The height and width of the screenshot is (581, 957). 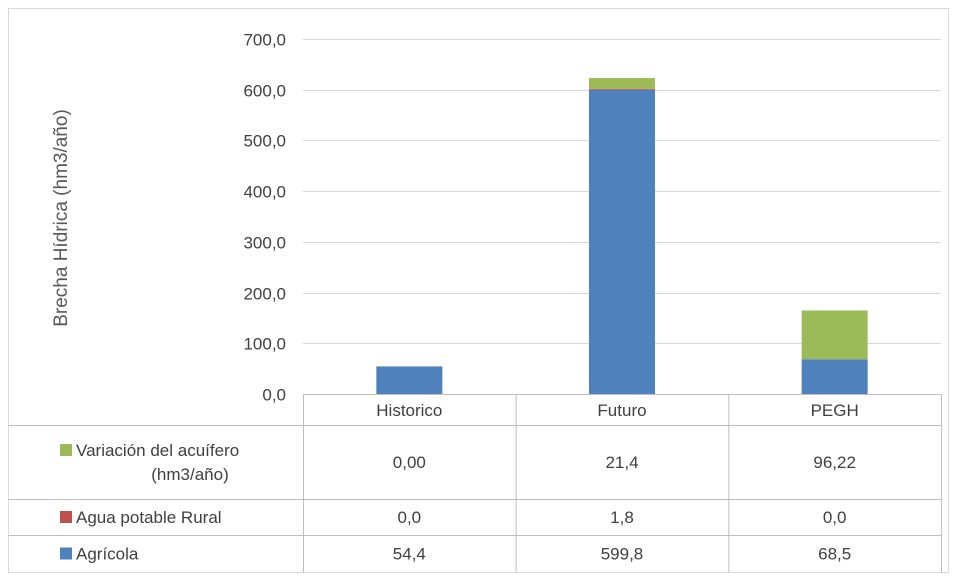 What do you see at coordinates (264, 344) in the screenshot?
I see `y-tick-label: 100,0` at bounding box center [264, 344].